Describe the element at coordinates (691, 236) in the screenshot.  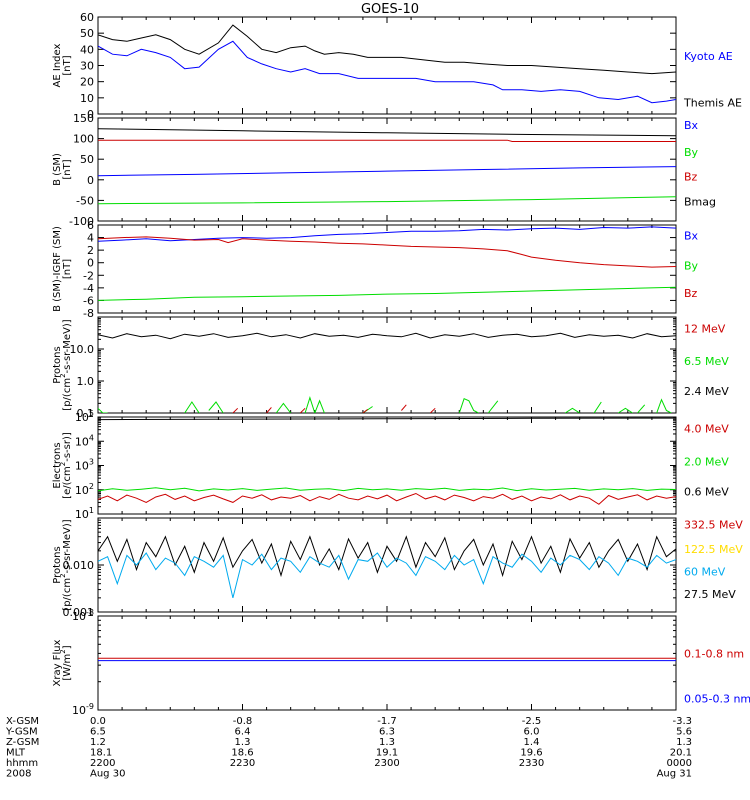
I see `legend-entry: Bx` at that location.